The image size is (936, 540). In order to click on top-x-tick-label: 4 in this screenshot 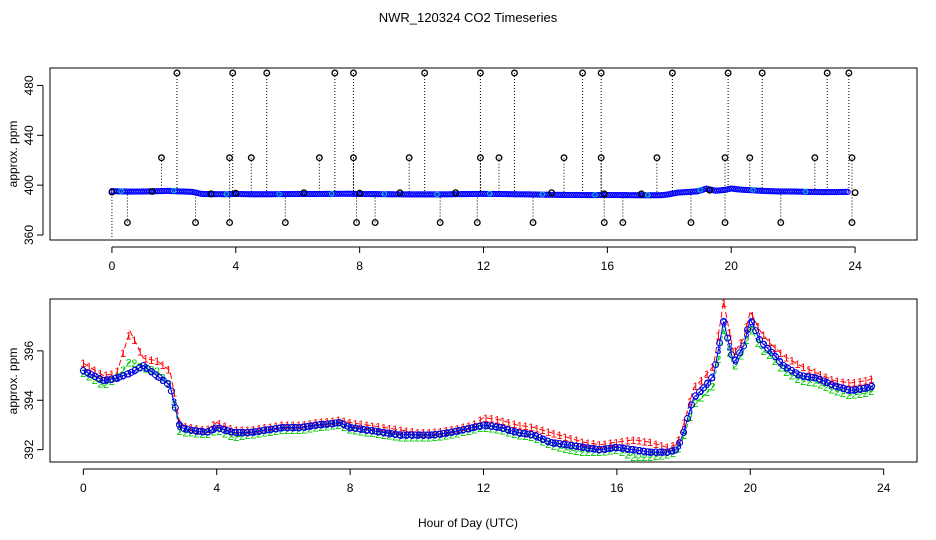, I will do `click(235, 266)`.